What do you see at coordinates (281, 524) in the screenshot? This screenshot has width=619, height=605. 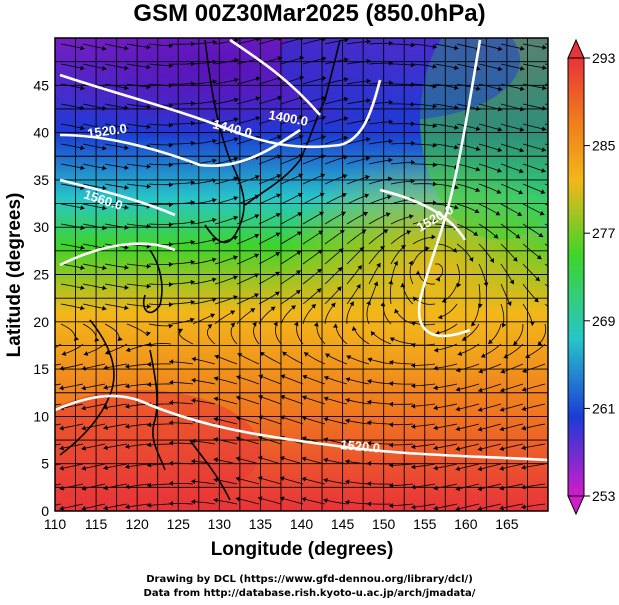 I see `x-axis-ticks: 110 115 120 125 130 135 140 145 150 155 160 165` at bounding box center [281, 524].